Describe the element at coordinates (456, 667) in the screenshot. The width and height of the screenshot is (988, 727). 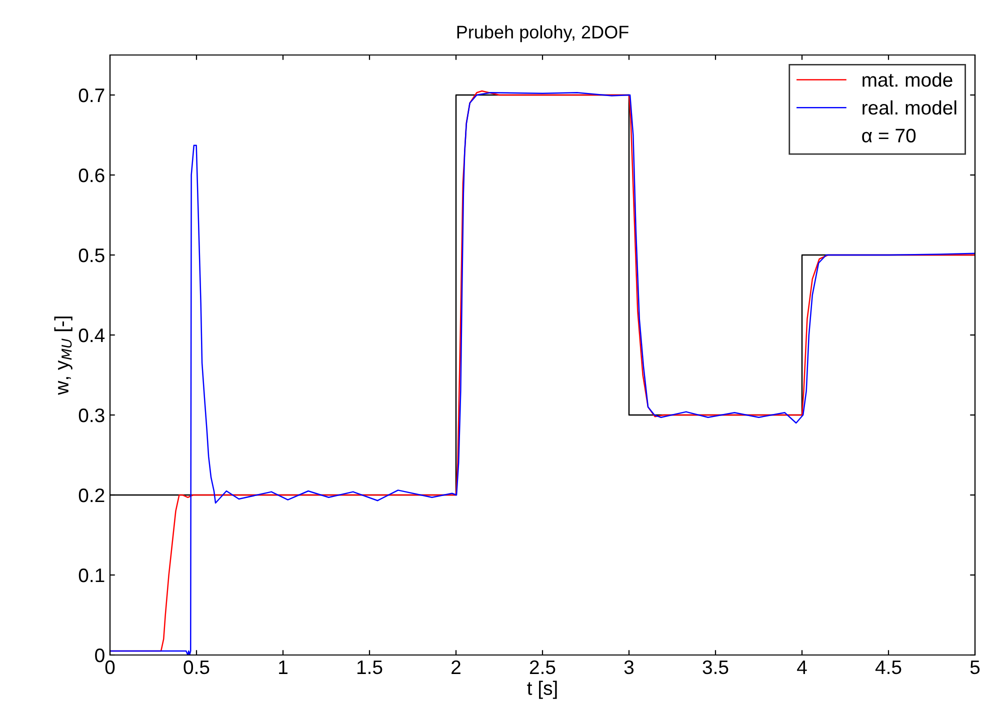
I see `x-tick-label: 2` at that location.